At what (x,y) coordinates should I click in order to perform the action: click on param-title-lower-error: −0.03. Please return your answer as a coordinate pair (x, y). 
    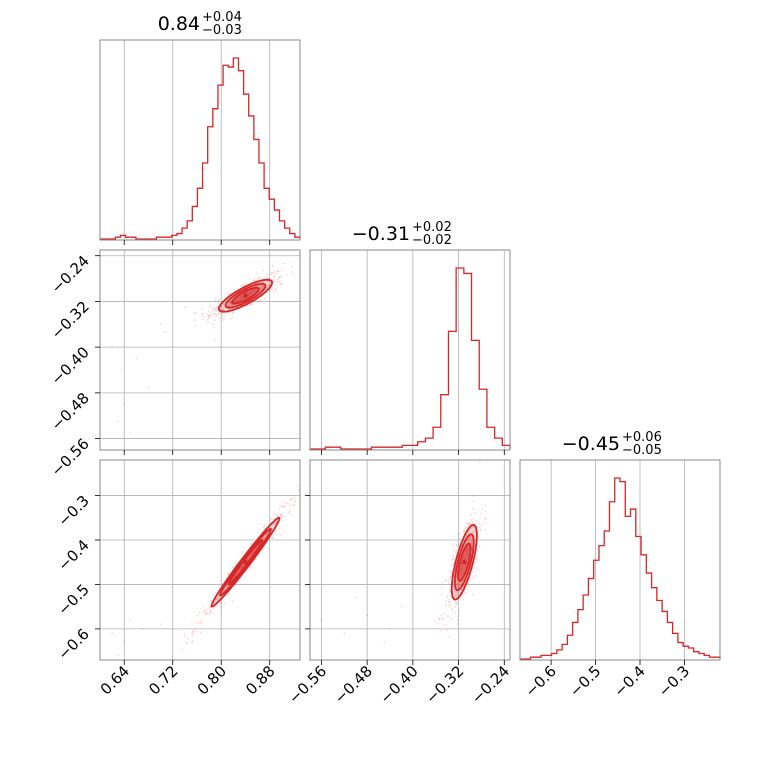
    Looking at the image, I should click on (222, 30).